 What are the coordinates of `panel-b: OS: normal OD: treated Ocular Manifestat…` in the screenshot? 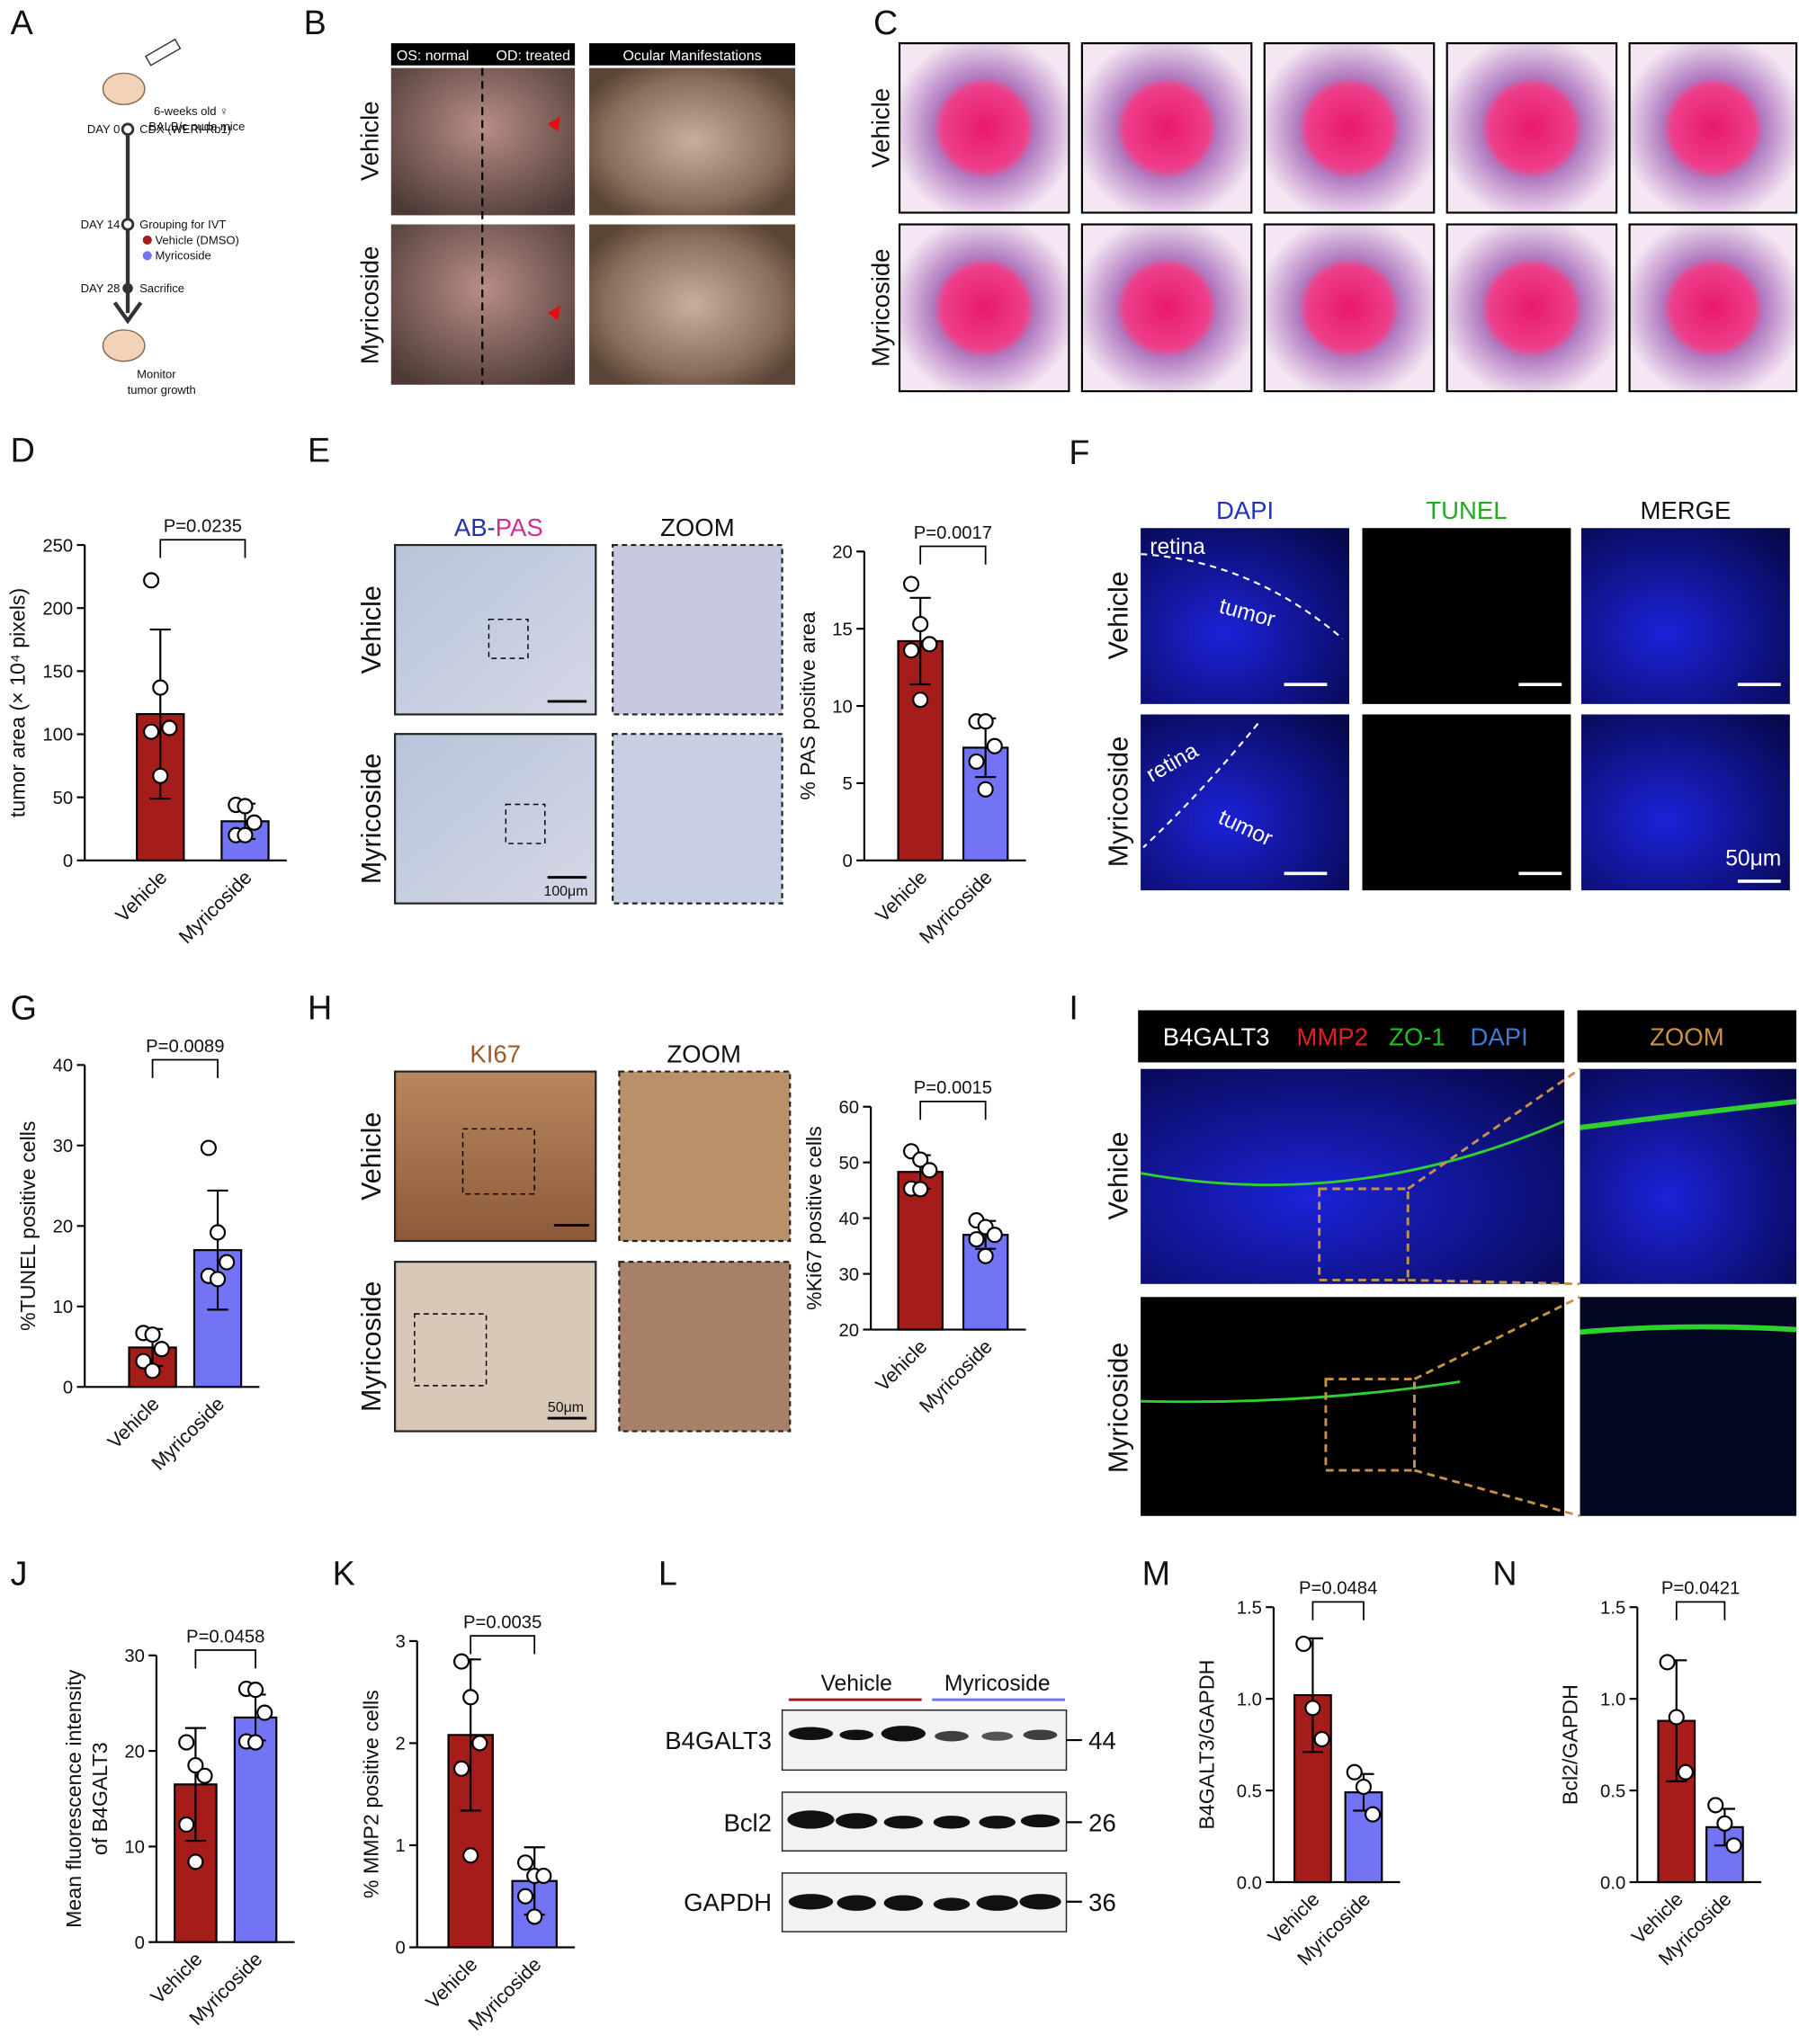 It's located at (575, 214).